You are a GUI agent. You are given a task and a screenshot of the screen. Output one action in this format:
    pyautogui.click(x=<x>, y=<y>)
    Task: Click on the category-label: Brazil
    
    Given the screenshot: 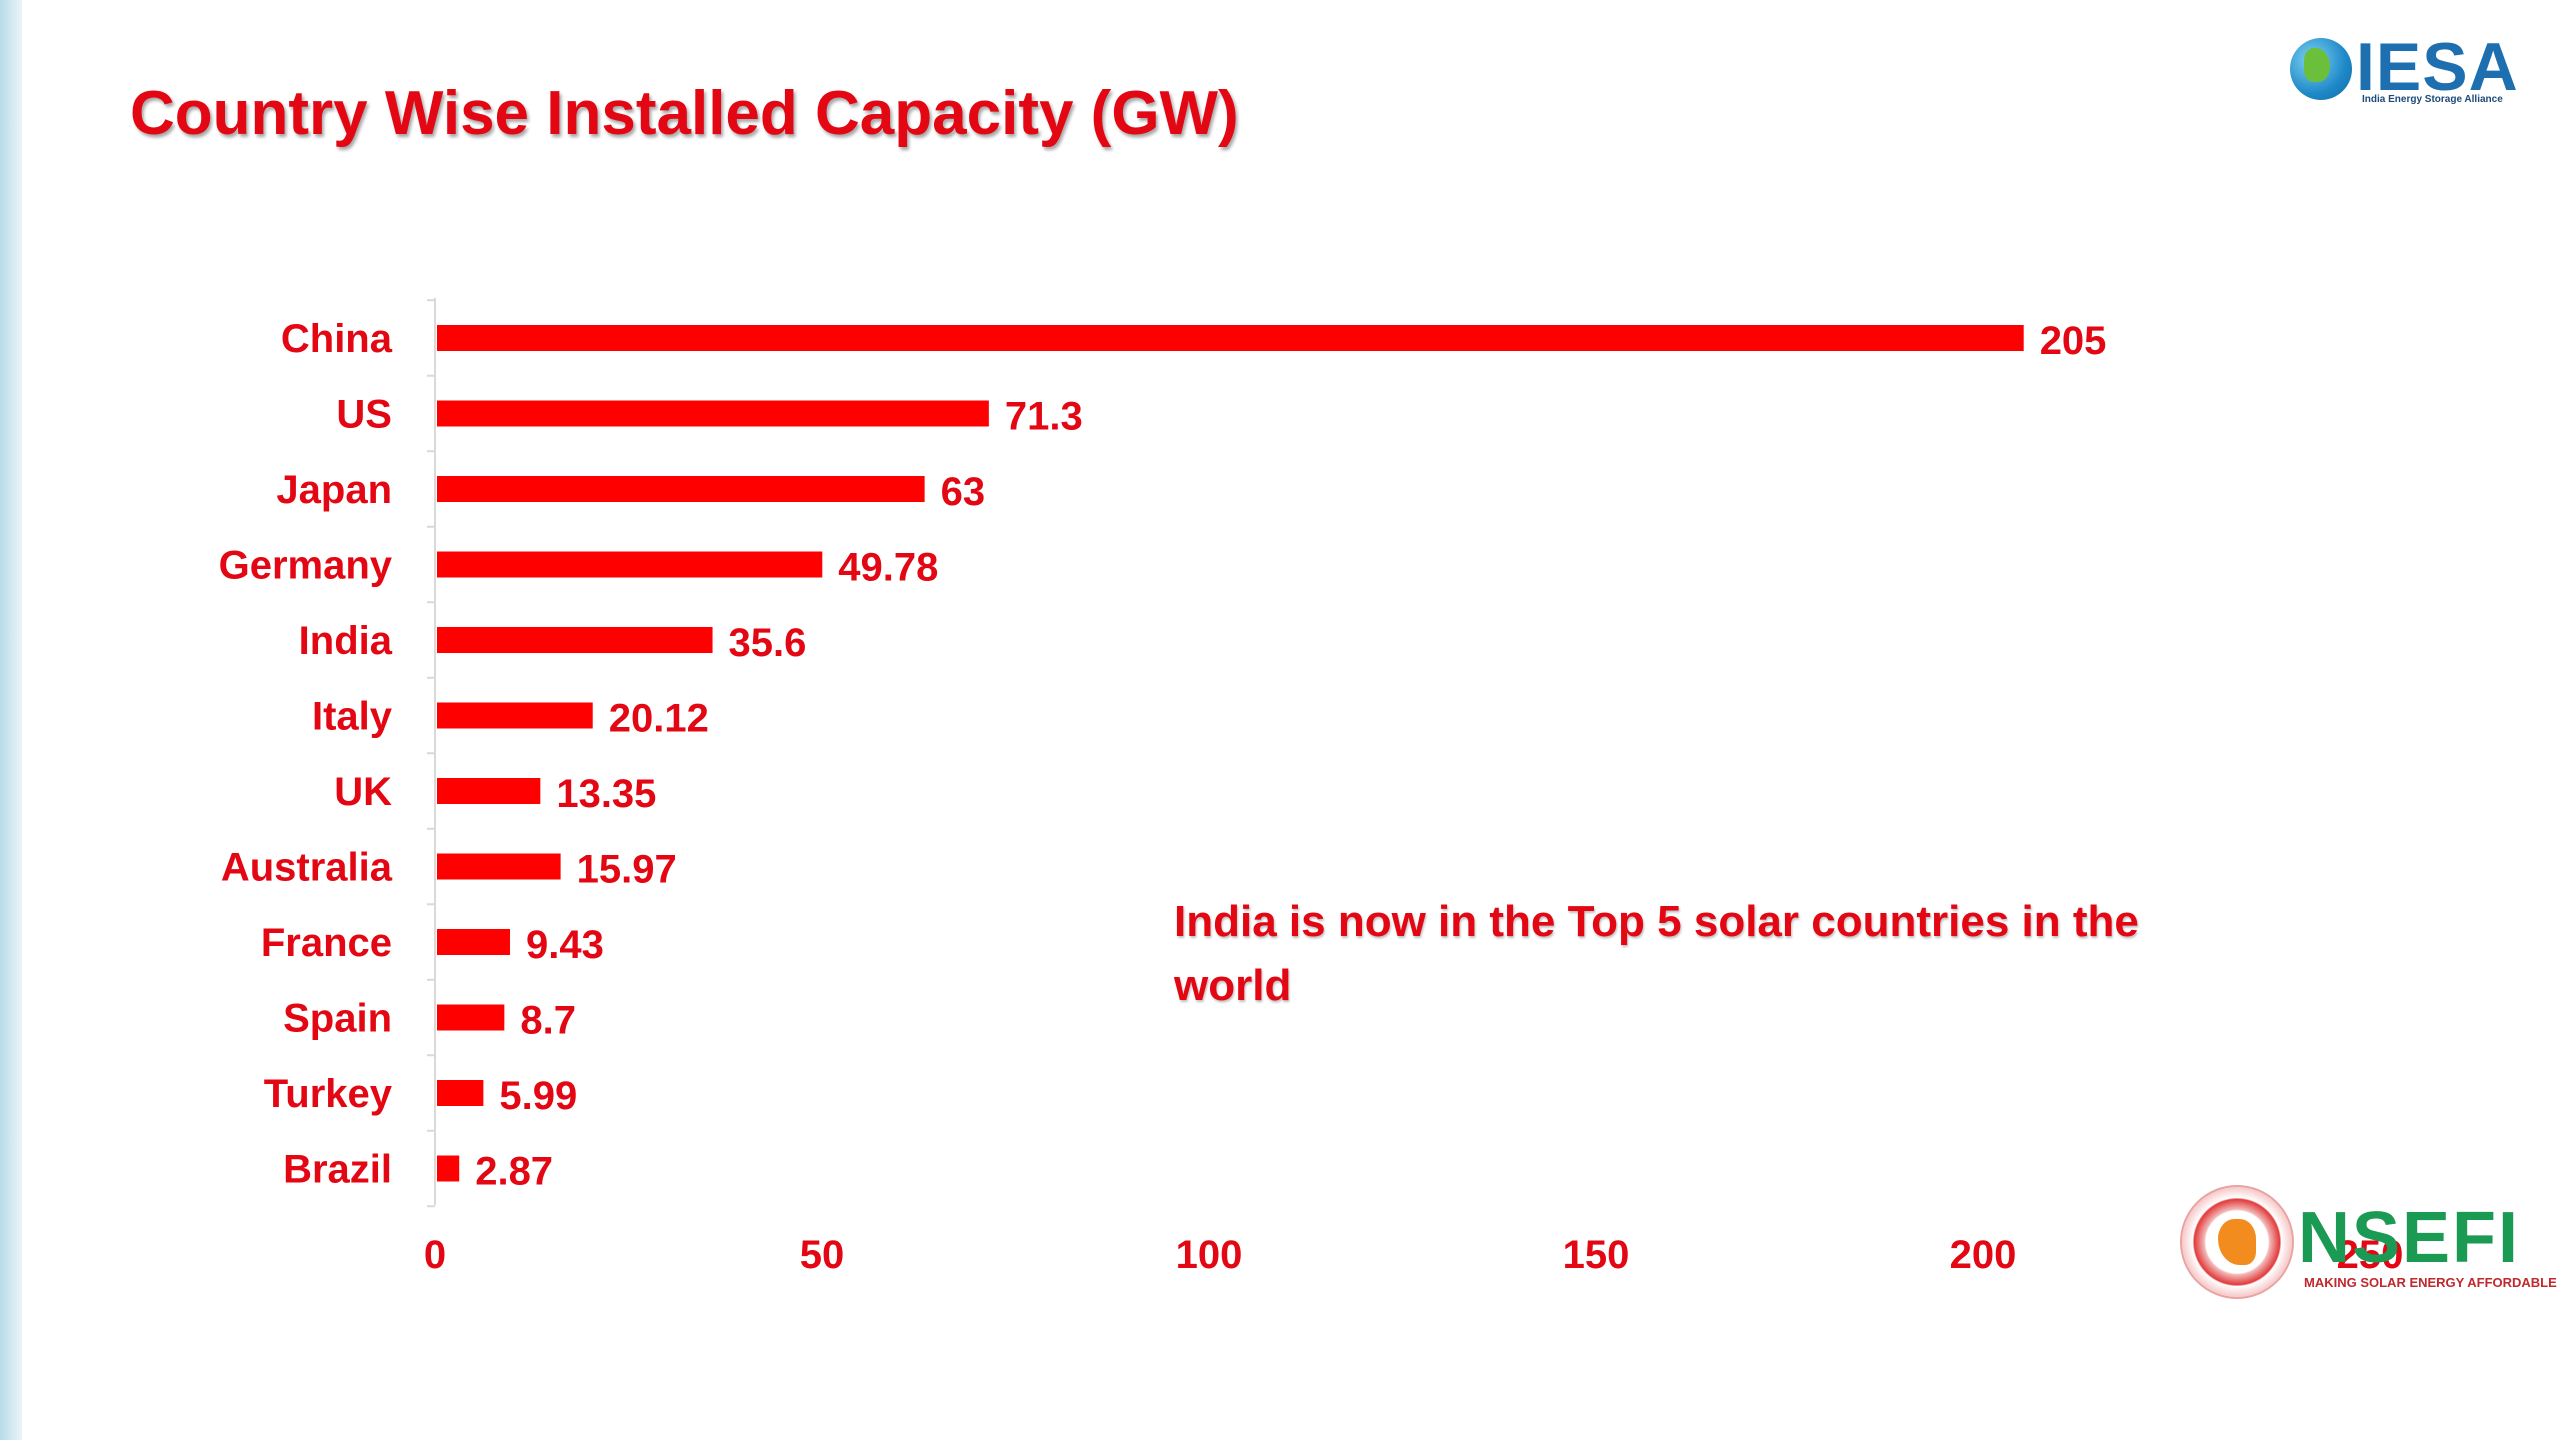 What is the action you would take?
    pyautogui.click(x=337, y=1170)
    